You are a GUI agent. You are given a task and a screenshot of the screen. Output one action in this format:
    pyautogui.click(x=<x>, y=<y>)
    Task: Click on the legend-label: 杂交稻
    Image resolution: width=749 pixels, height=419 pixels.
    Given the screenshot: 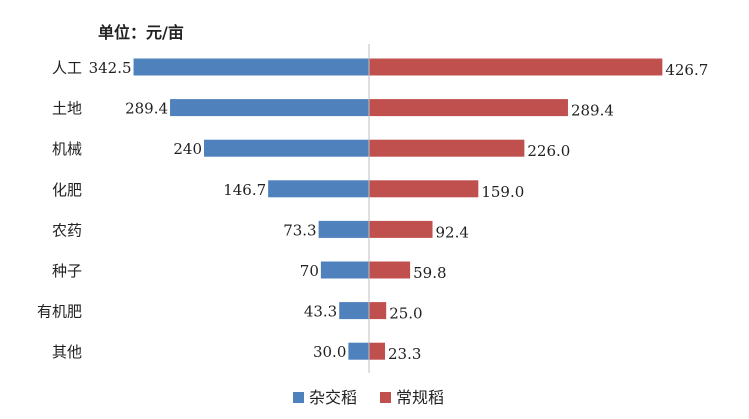 What is the action you would take?
    pyautogui.click(x=333, y=397)
    